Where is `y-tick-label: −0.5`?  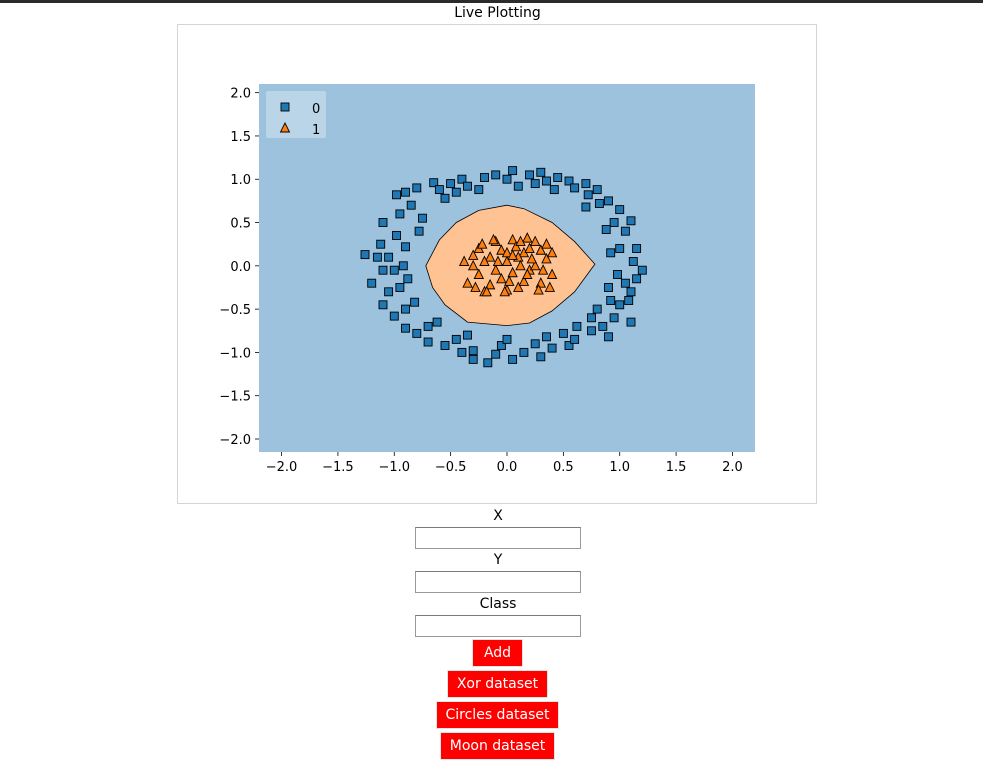 y-tick-label: −0.5 is located at coordinates (235, 310).